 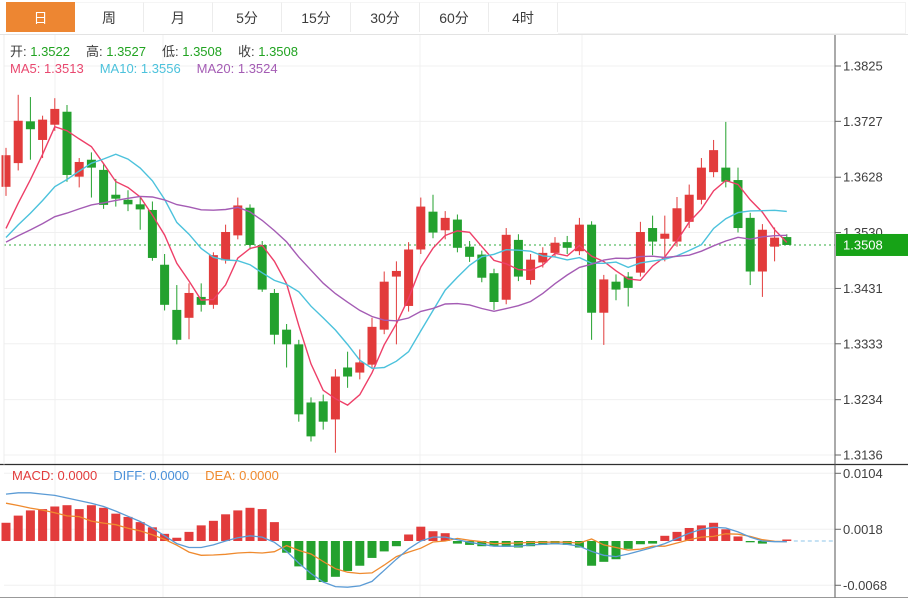 I want to click on macd-axis-label: 0.0018, so click(x=863, y=529).